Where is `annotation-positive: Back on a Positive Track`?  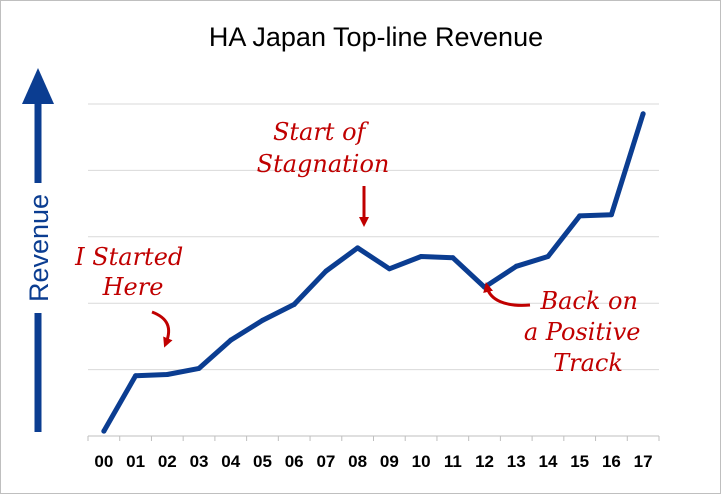
annotation-positive: Back on a Positive Track is located at coordinates (586, 332).